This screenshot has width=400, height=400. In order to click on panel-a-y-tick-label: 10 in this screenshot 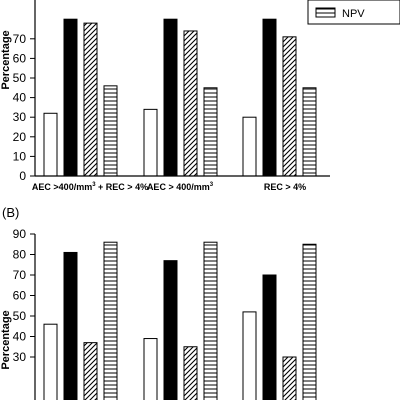, I will do `click(20, 156)`.